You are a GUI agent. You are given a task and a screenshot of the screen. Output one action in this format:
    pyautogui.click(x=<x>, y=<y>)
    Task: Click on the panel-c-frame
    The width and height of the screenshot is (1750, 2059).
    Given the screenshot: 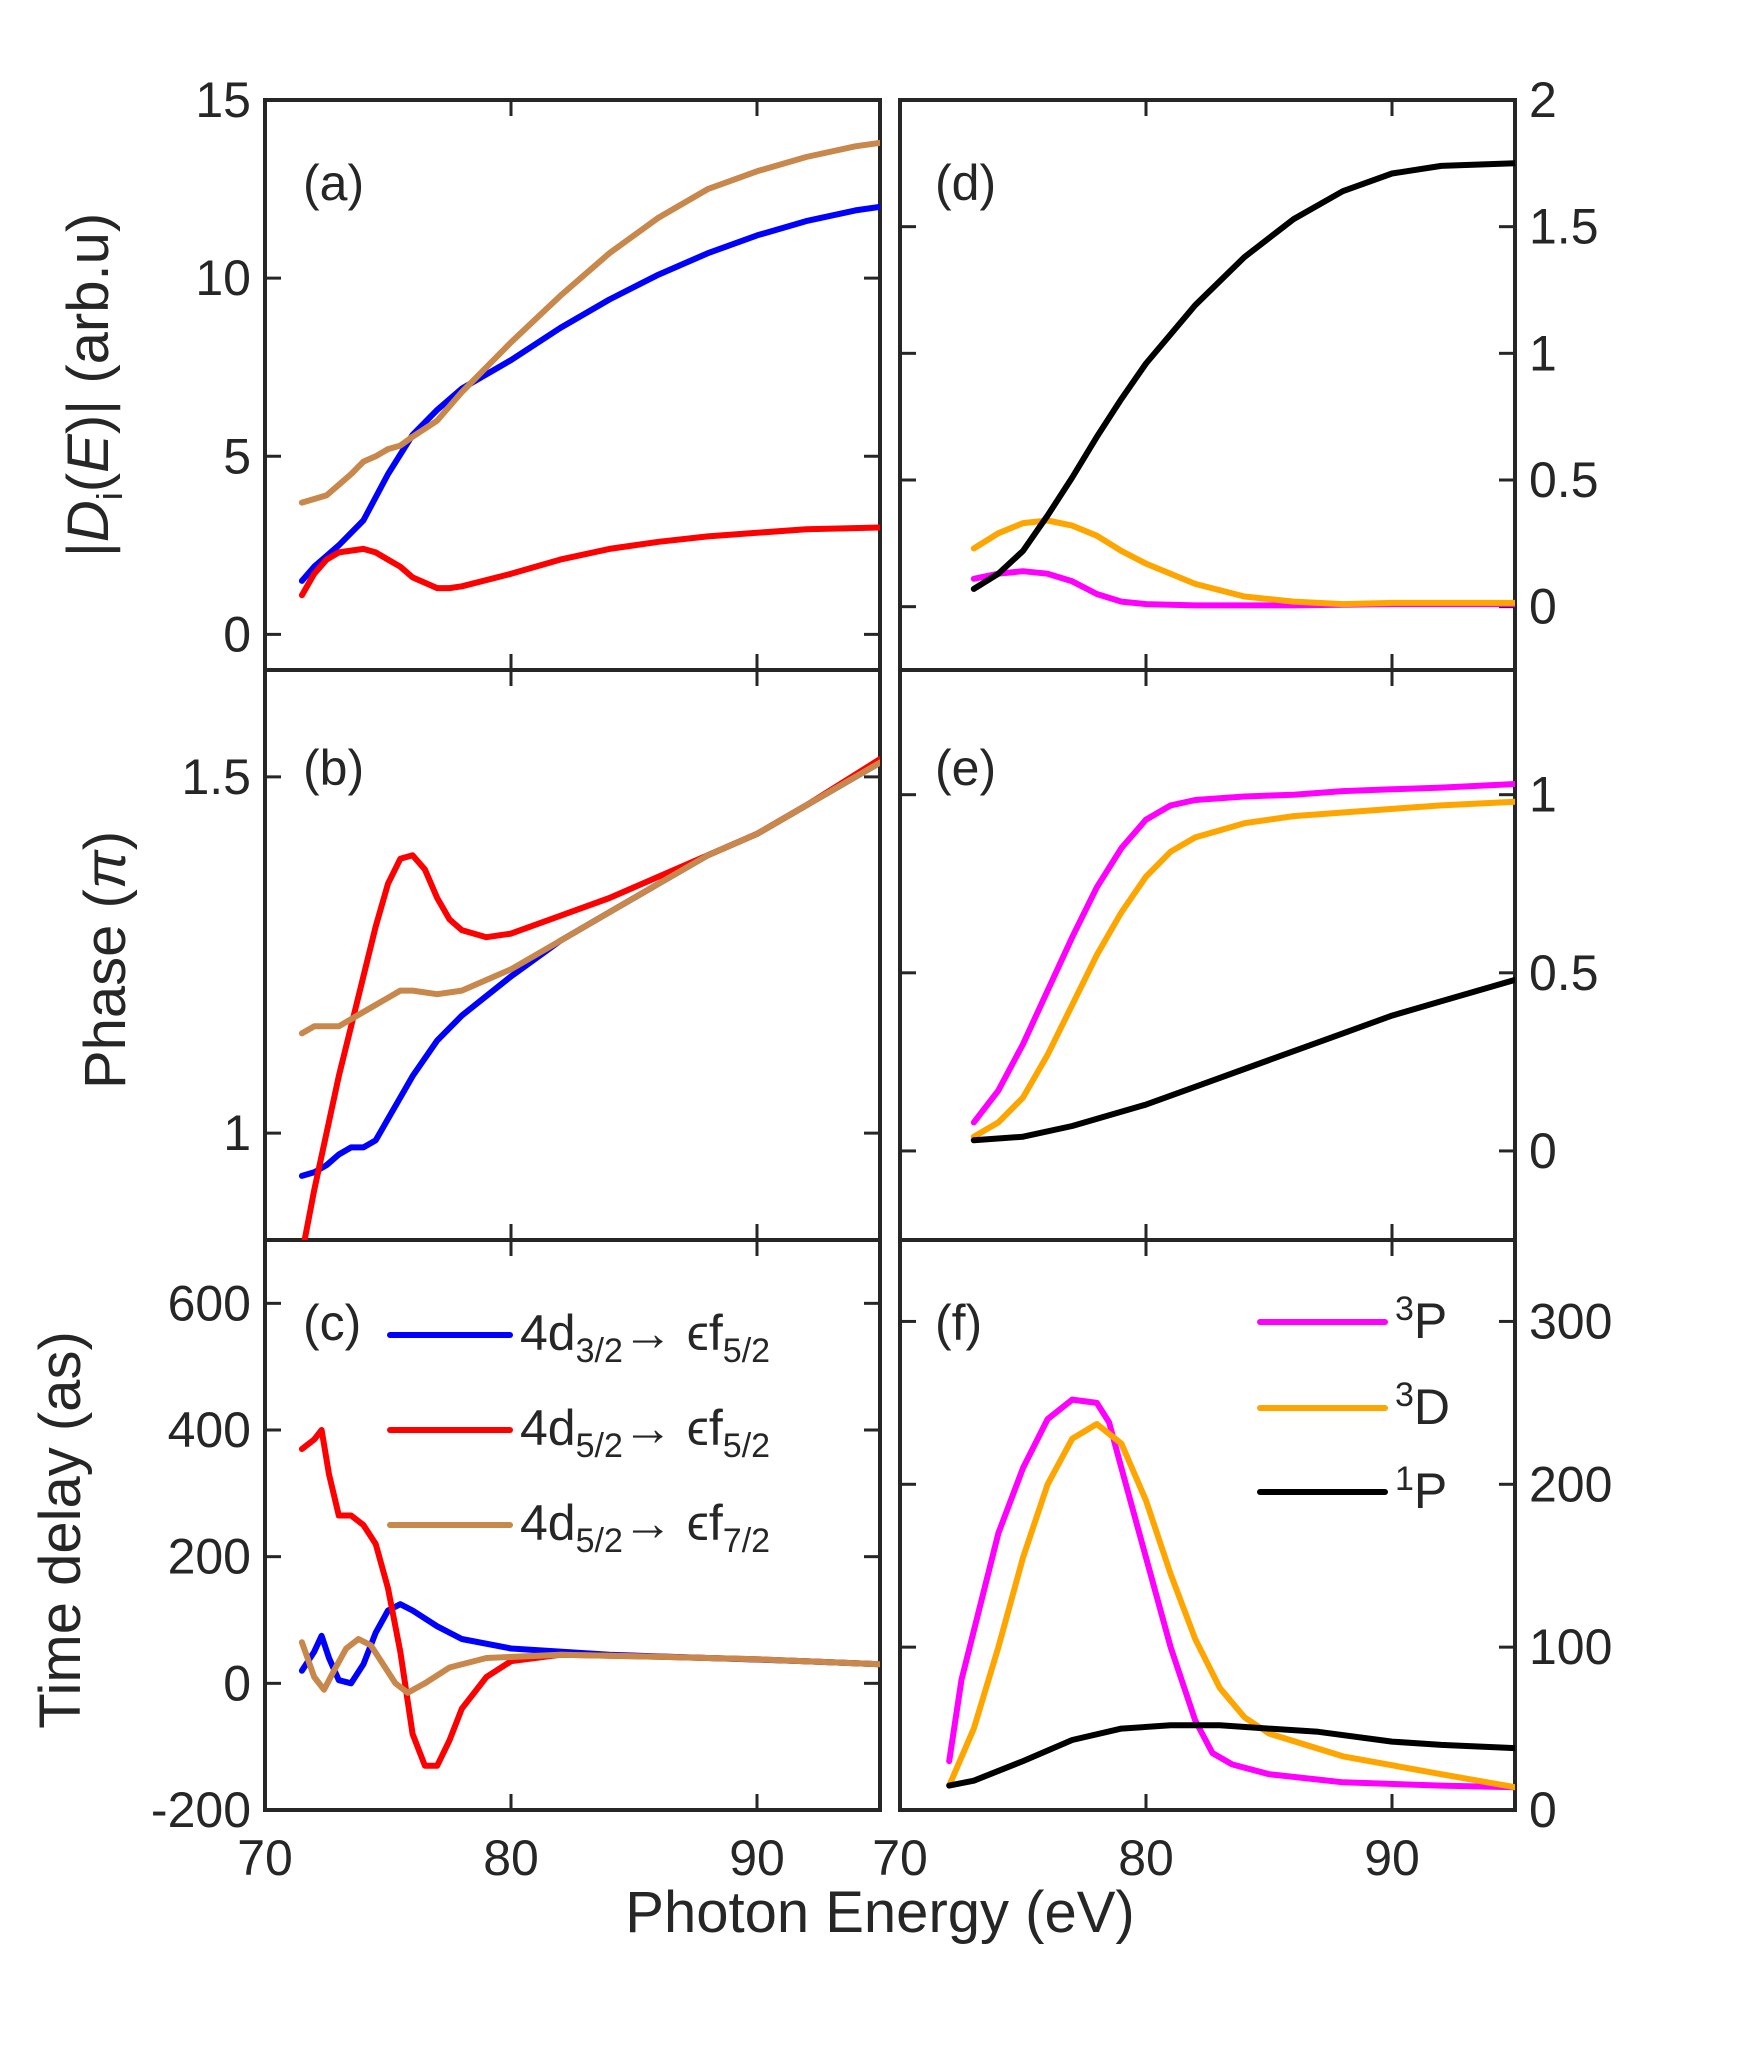 What is the action you would take?
    pyautogui.click(x=572, y=1525)
    